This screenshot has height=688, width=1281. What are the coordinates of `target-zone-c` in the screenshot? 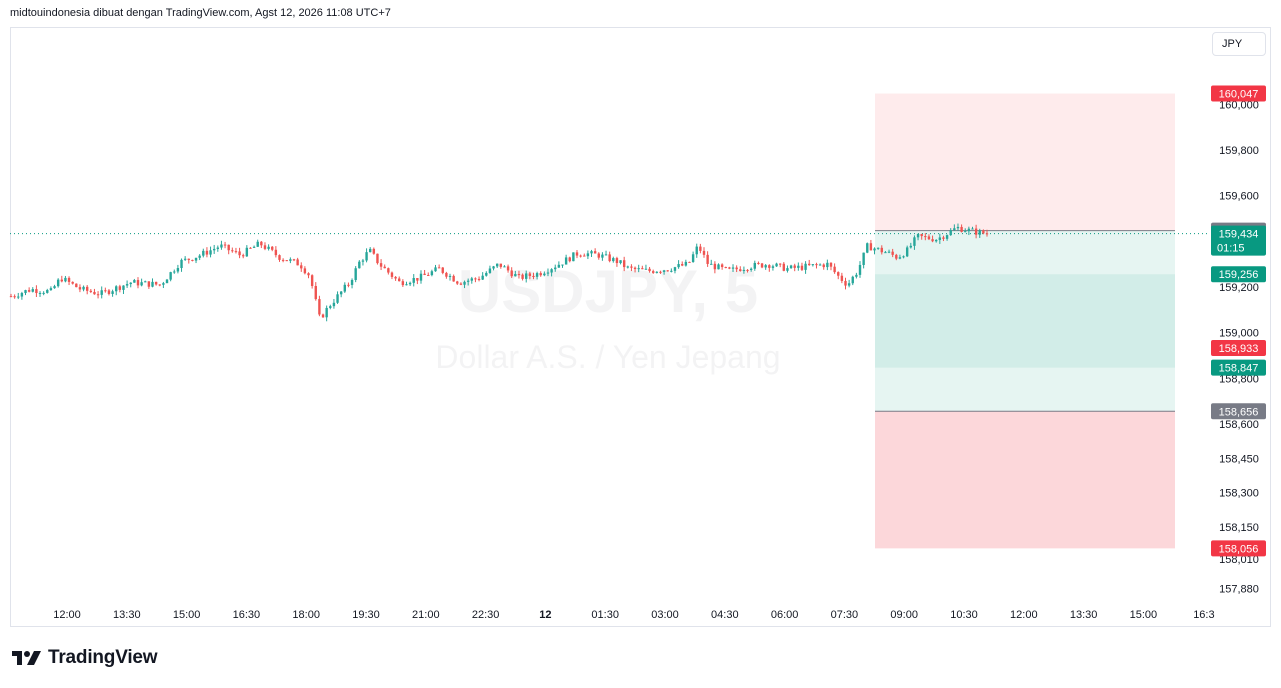 It's located at (1025, 389).